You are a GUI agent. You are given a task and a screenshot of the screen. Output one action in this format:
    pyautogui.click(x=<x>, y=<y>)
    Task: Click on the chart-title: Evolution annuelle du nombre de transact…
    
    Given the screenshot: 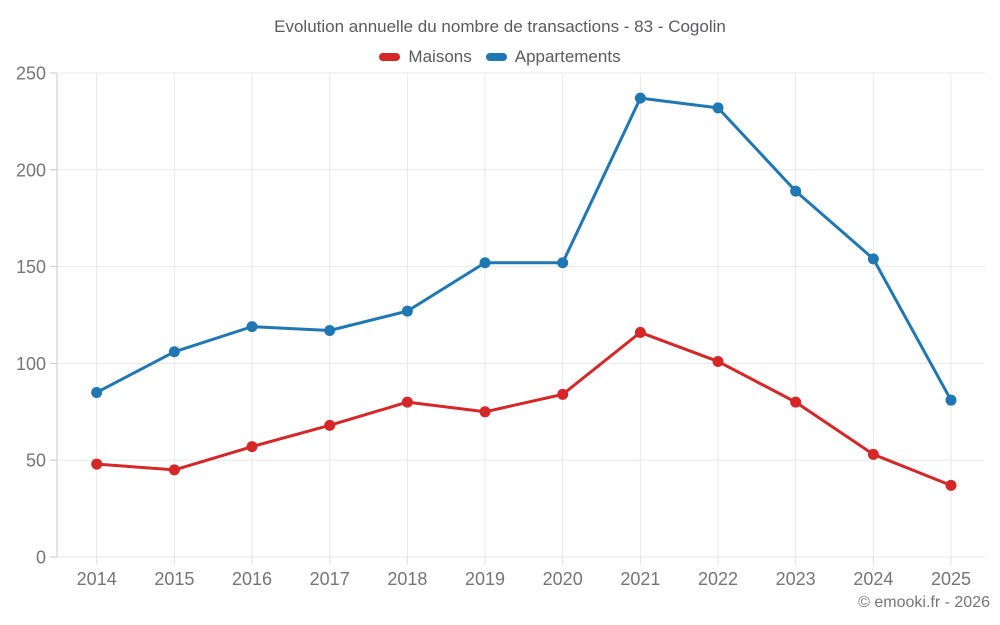 What is the action you would take?
    pyautogui.click(x=500, y=26)
    